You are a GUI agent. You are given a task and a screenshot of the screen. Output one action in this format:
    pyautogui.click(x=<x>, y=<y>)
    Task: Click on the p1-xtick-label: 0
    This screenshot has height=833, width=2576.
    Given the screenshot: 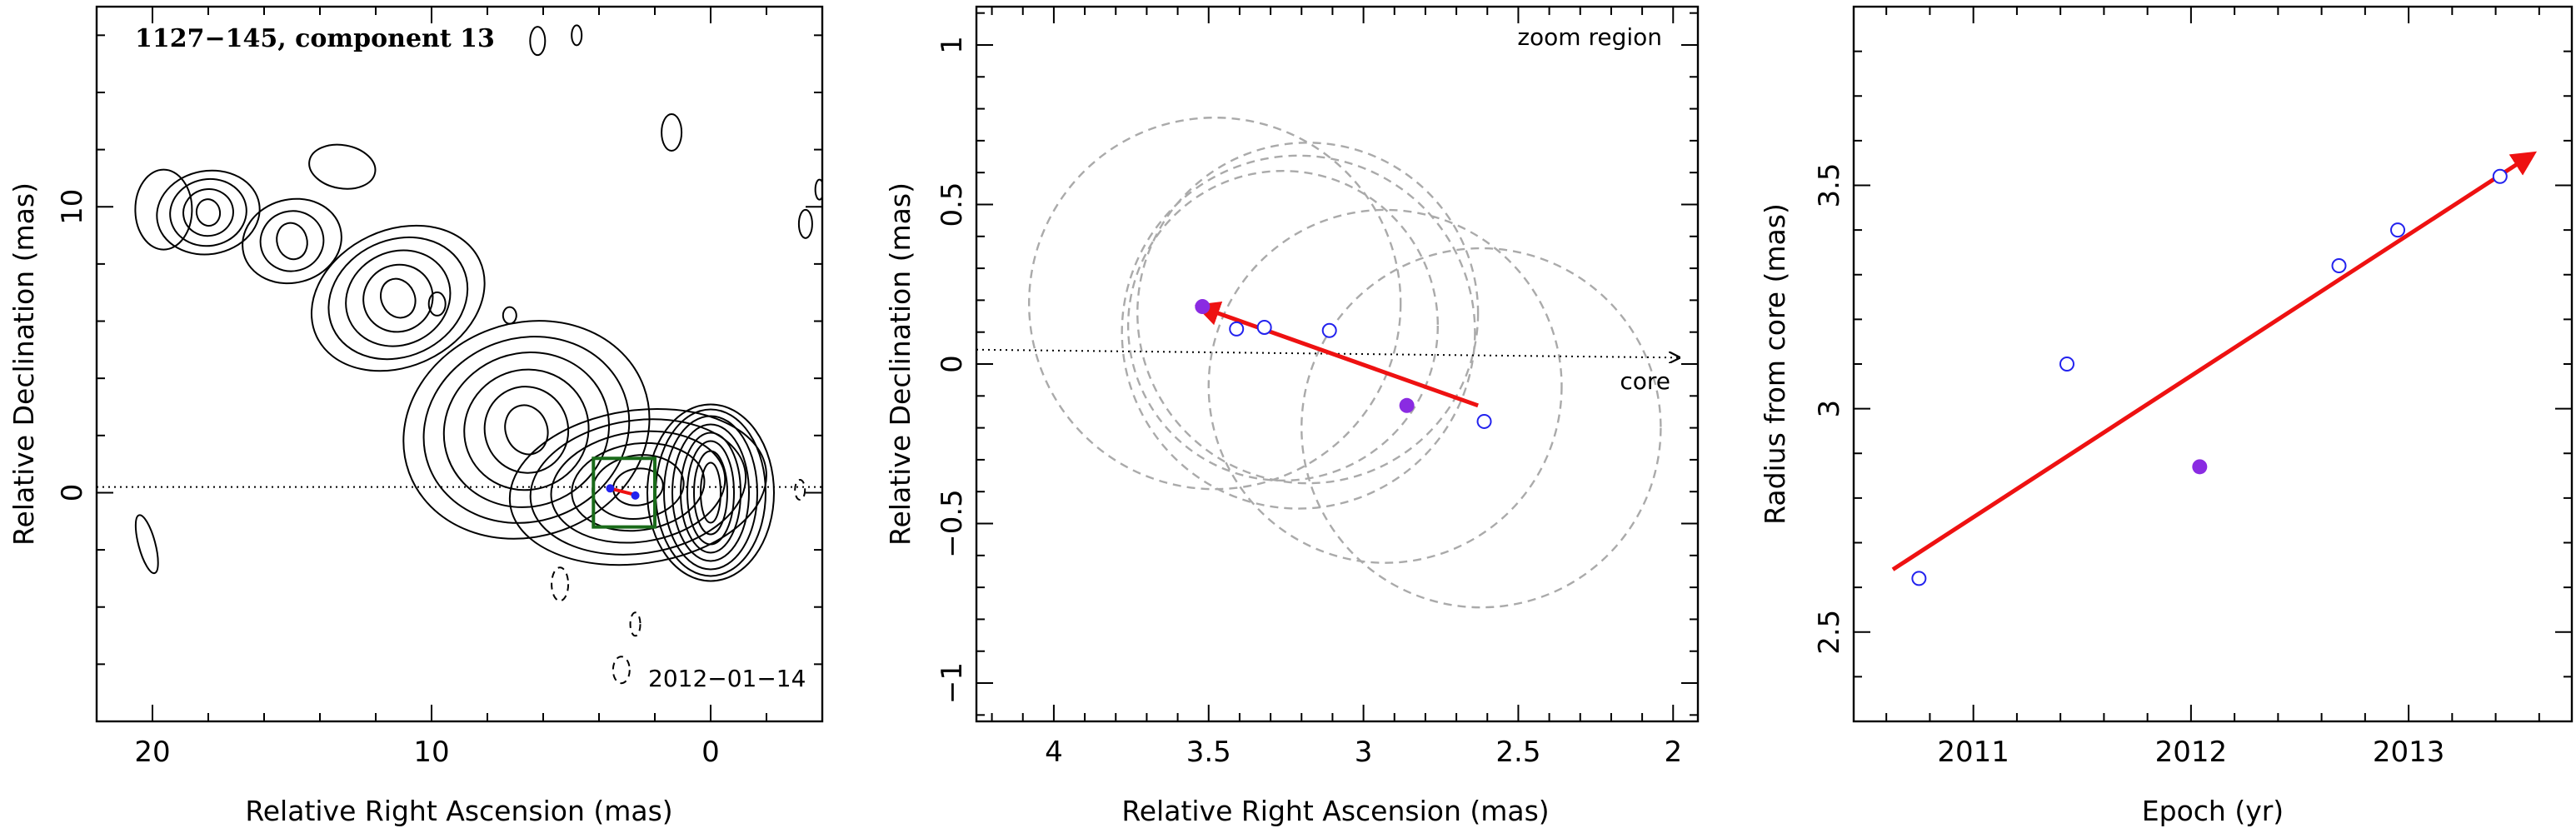 What is the action you would take?
    pyautogui.click(x=710, y=752)
    